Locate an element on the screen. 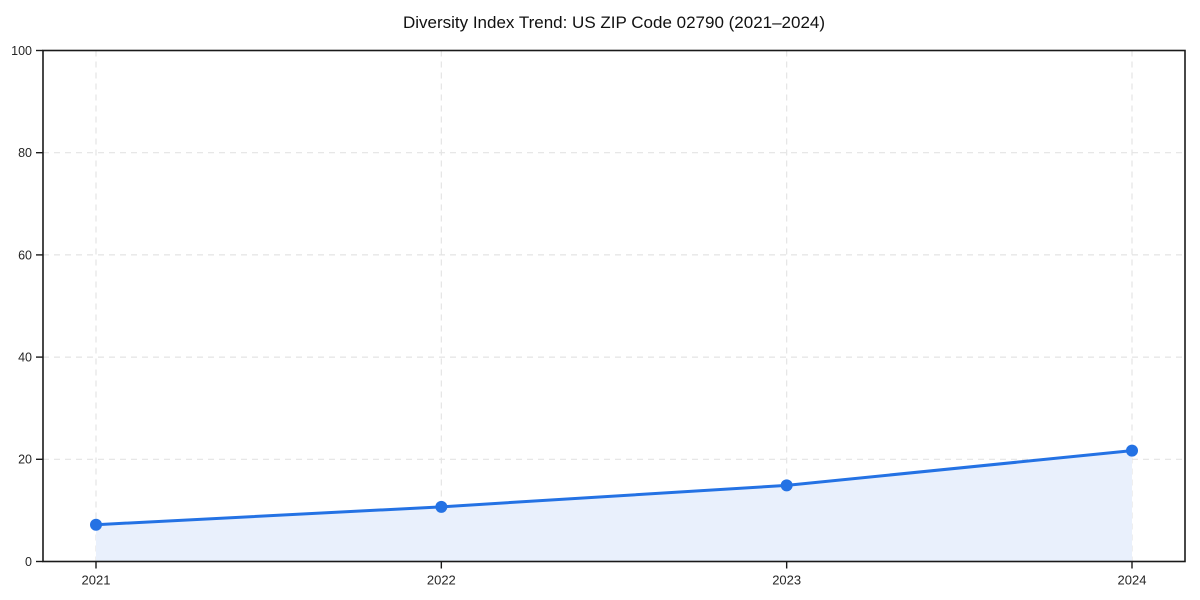  x-tick-label: 2023 is located at coordinates (786, 580).